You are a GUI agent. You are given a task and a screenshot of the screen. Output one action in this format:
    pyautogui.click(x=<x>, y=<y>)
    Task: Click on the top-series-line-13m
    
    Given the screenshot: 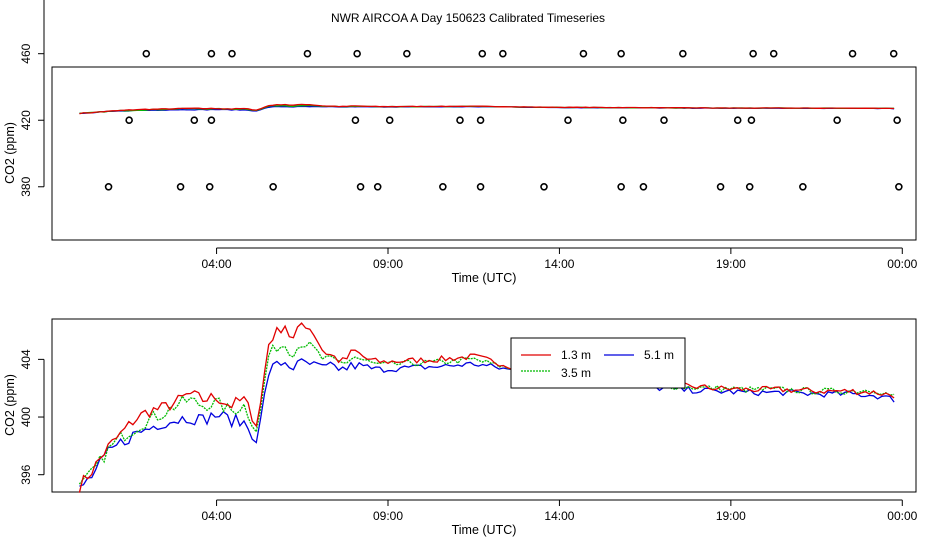 What is the action you would take?
    pyautogui.click(x=487, y=109)
    